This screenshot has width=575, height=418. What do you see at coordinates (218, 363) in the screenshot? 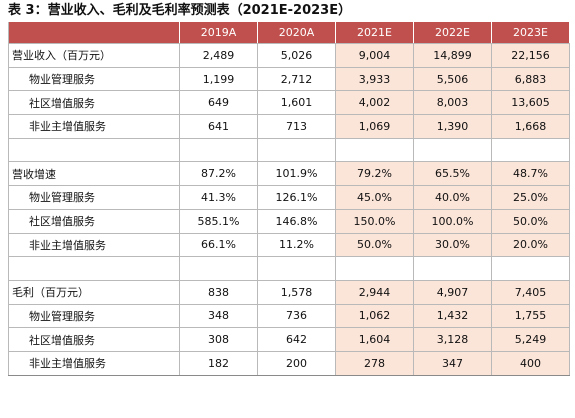
I see `value-cell: 182` at bounding box center [218, 363].